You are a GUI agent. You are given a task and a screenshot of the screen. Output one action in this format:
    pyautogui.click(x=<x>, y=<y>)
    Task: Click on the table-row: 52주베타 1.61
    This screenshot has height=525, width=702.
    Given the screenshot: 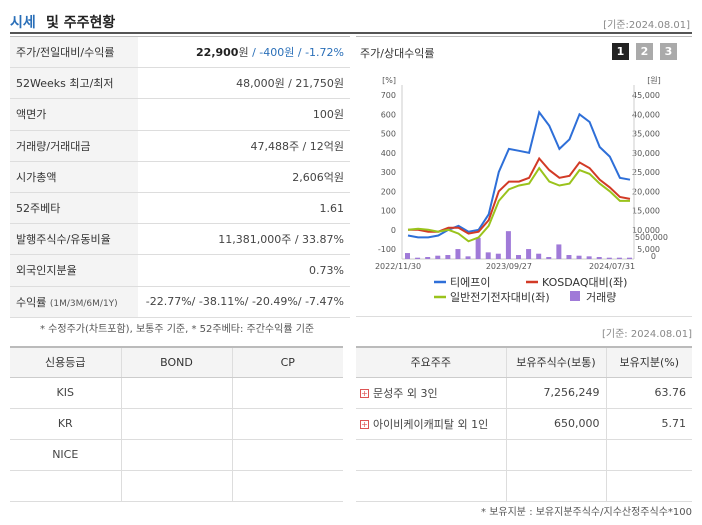 What is the action you would take?
    pyautogui.click(x=180, y=208)
    